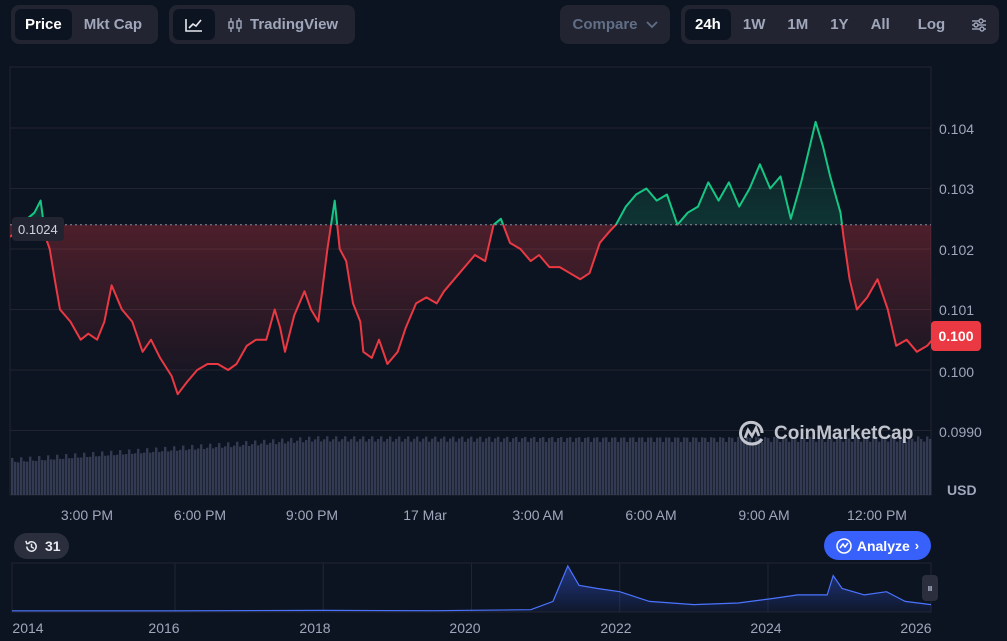 This screenshot has width=1007, height=641. I want to click on candlestick-icon, so click(235, 24).